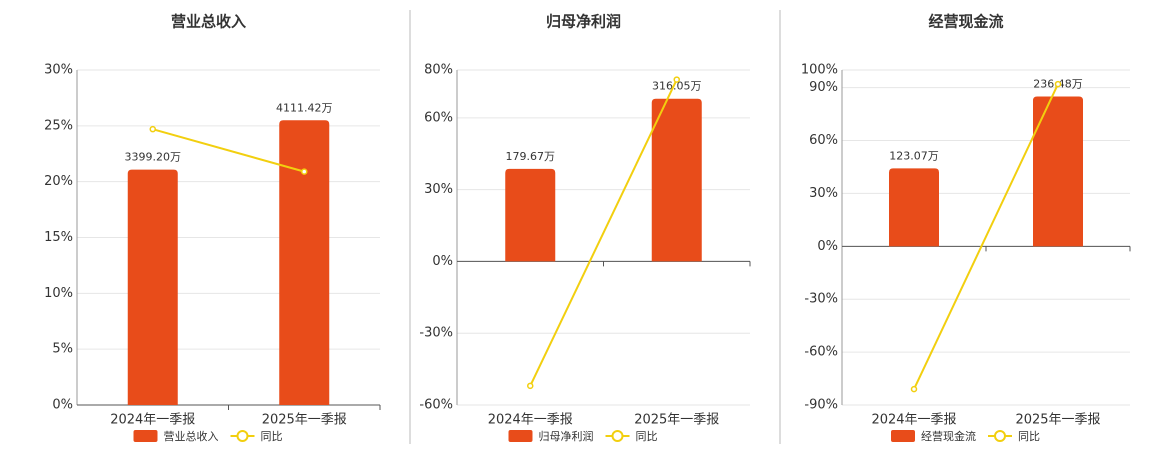 The height and width of the screenshot is (450, 1160). I want to click on y-tick-label: 100%, so click(819, 70).